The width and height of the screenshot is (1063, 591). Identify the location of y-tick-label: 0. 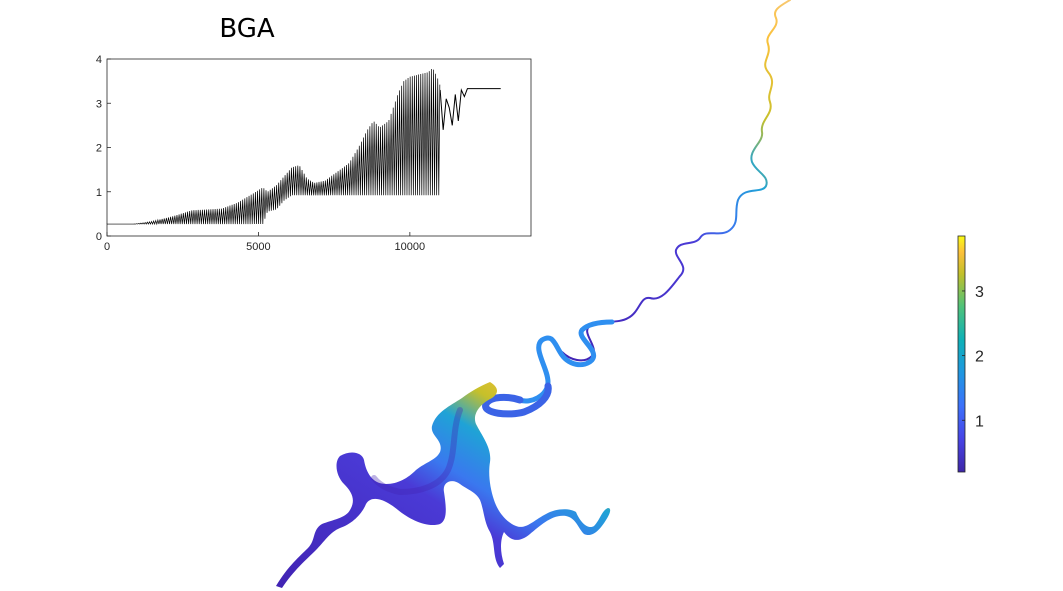
(99, 237).